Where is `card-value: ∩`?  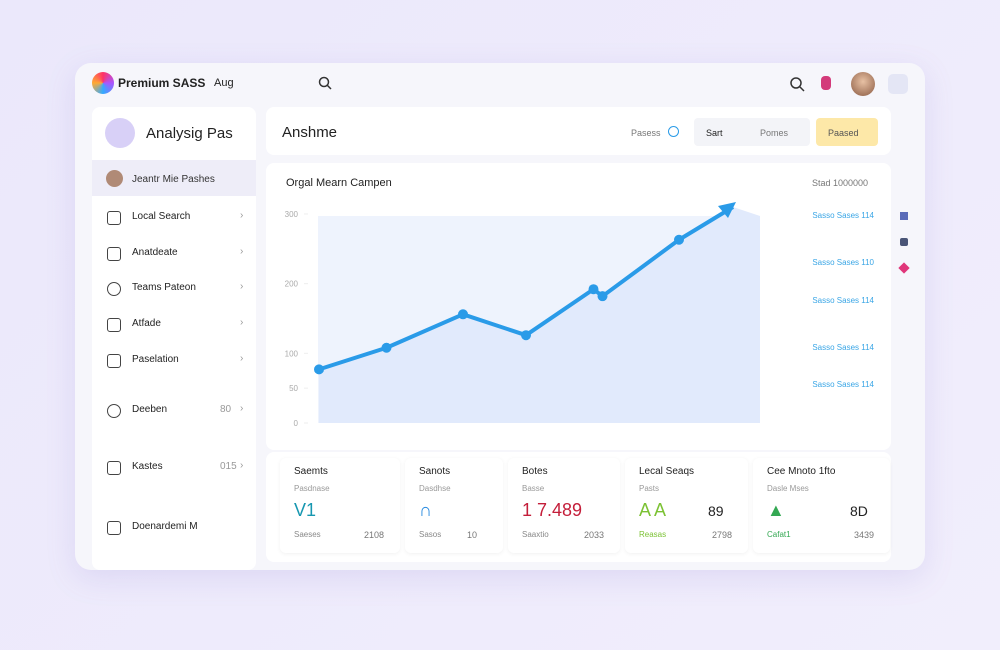 card-value: ∩ is located at coordinates (425, 510).